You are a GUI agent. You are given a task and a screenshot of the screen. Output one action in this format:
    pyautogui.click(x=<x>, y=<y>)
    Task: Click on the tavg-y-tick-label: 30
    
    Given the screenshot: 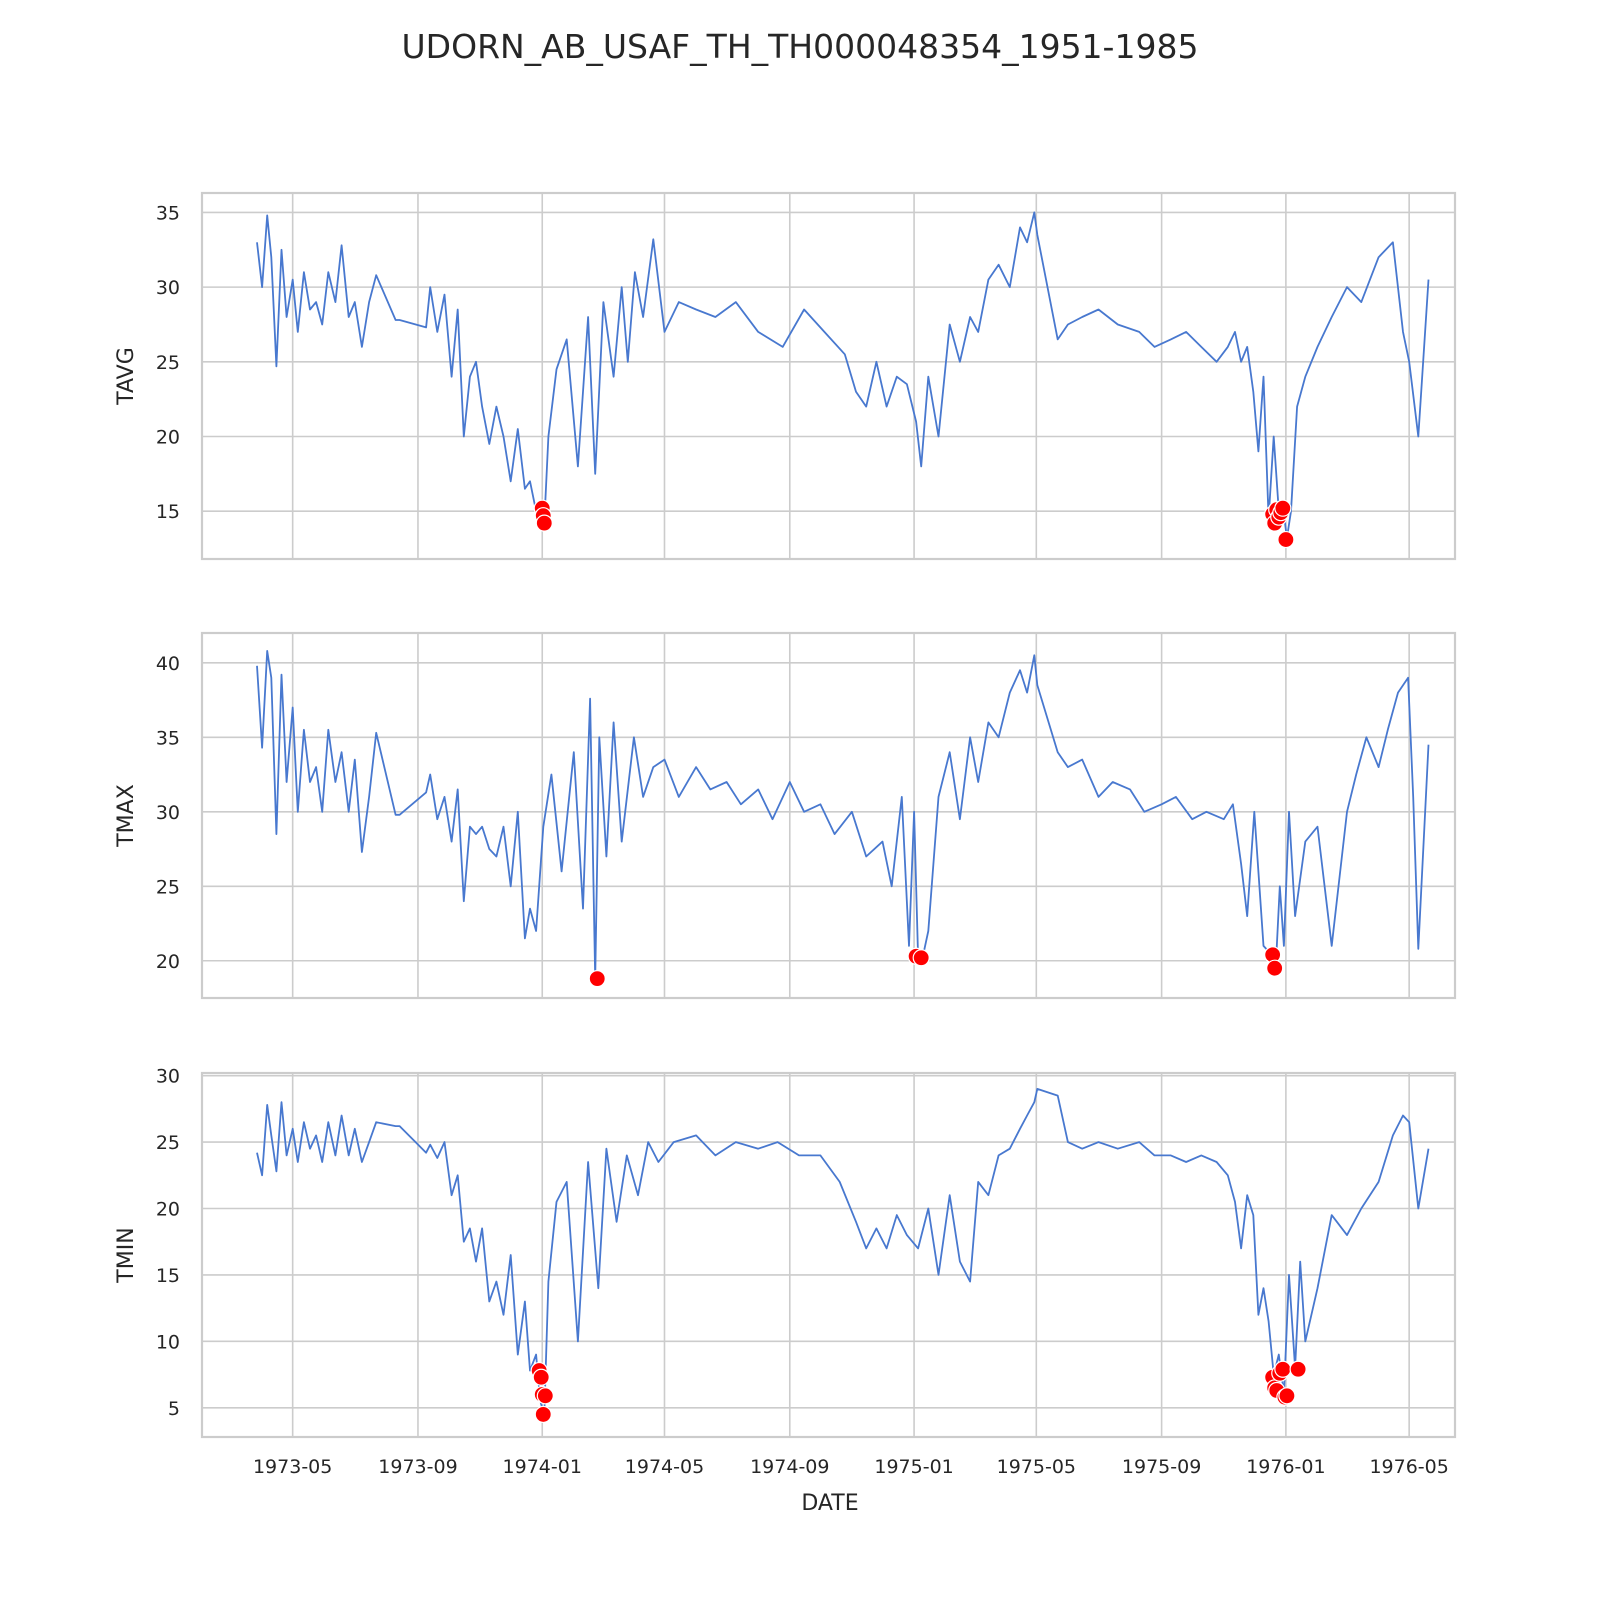 What is the action you would take?
    pyautogui.click(x=168, y=288)
    